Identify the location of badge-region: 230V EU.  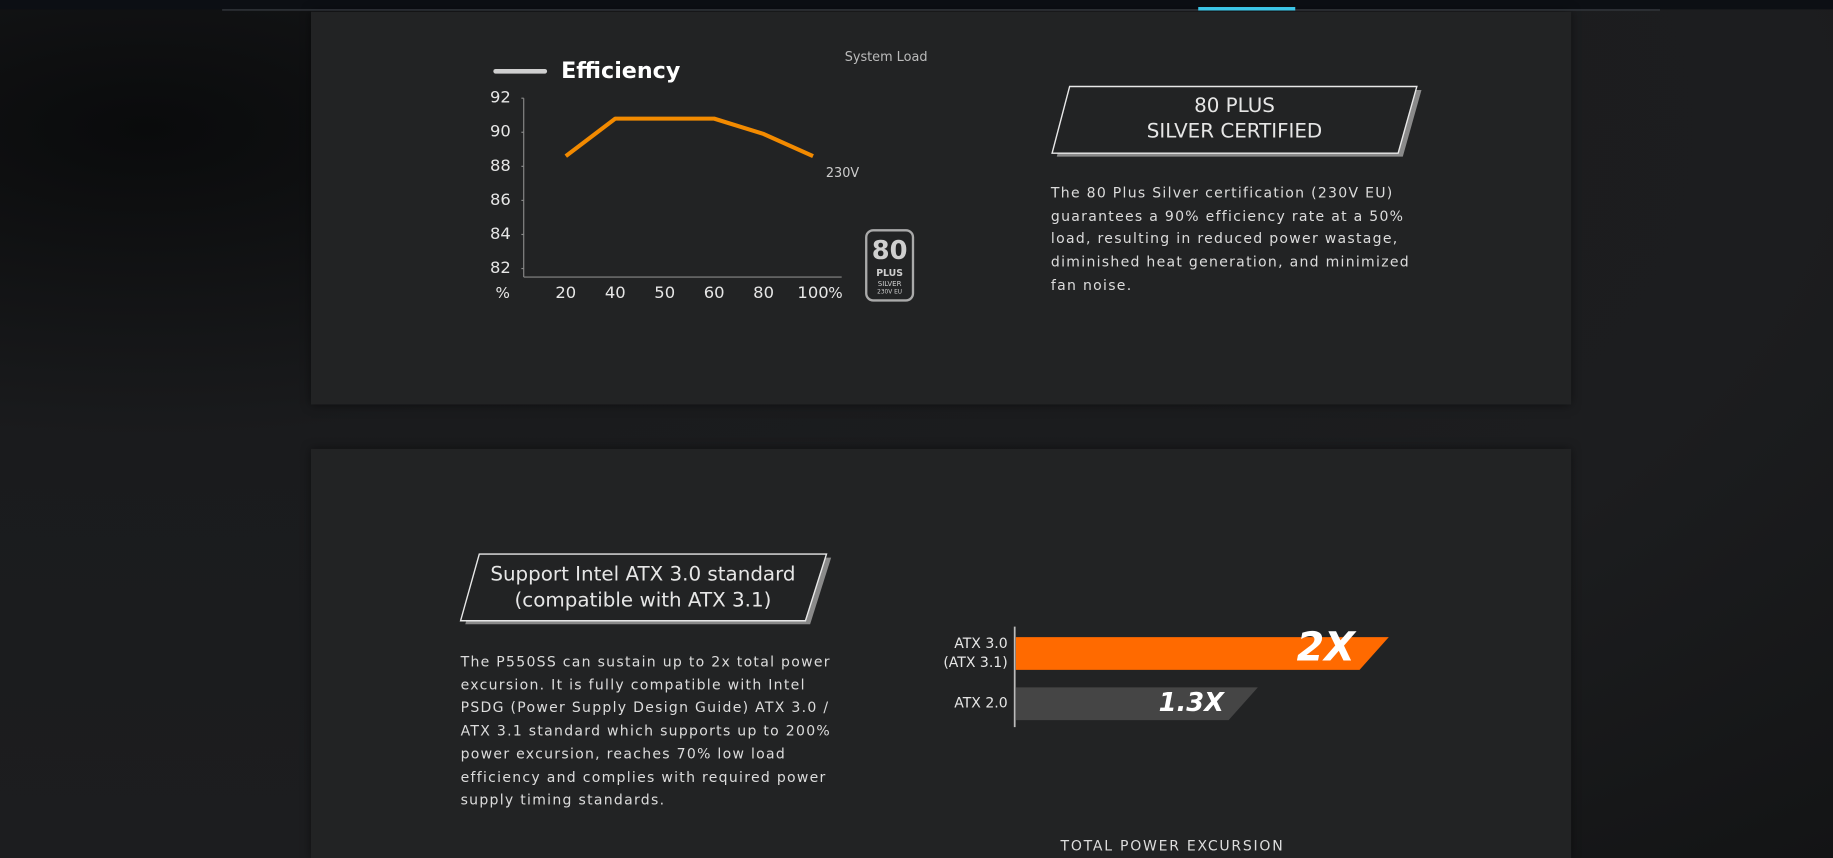
(889, 293).